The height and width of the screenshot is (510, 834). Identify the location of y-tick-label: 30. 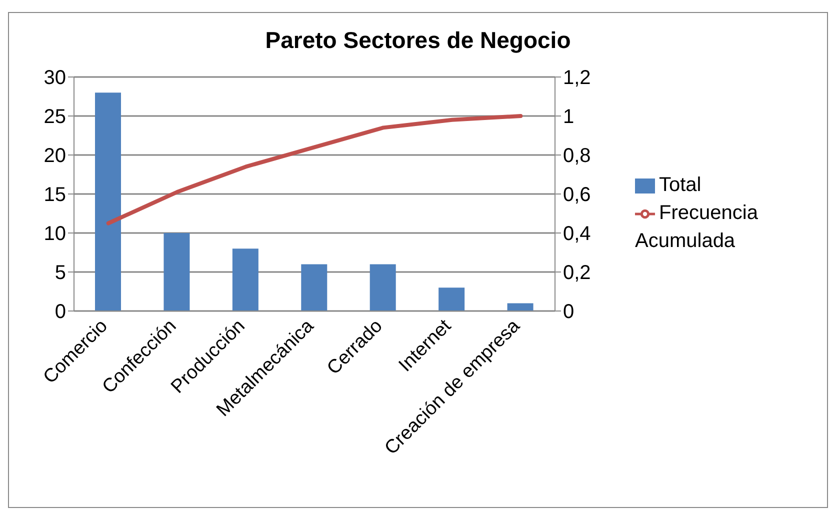
(55, 78).